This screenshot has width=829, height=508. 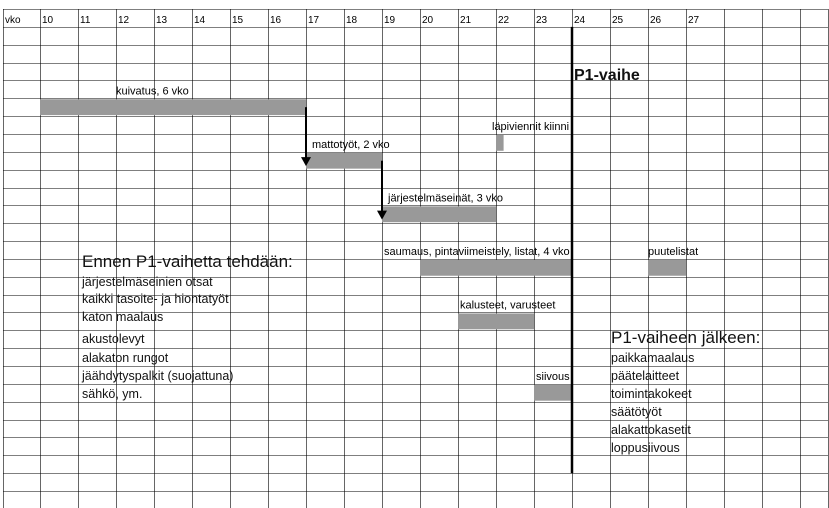 What do you see at coordinates (158, 376) in the screenshot?
I see `before-item: jäähdytyspalkit (suojattuna)` at bounding box center [158, 376].